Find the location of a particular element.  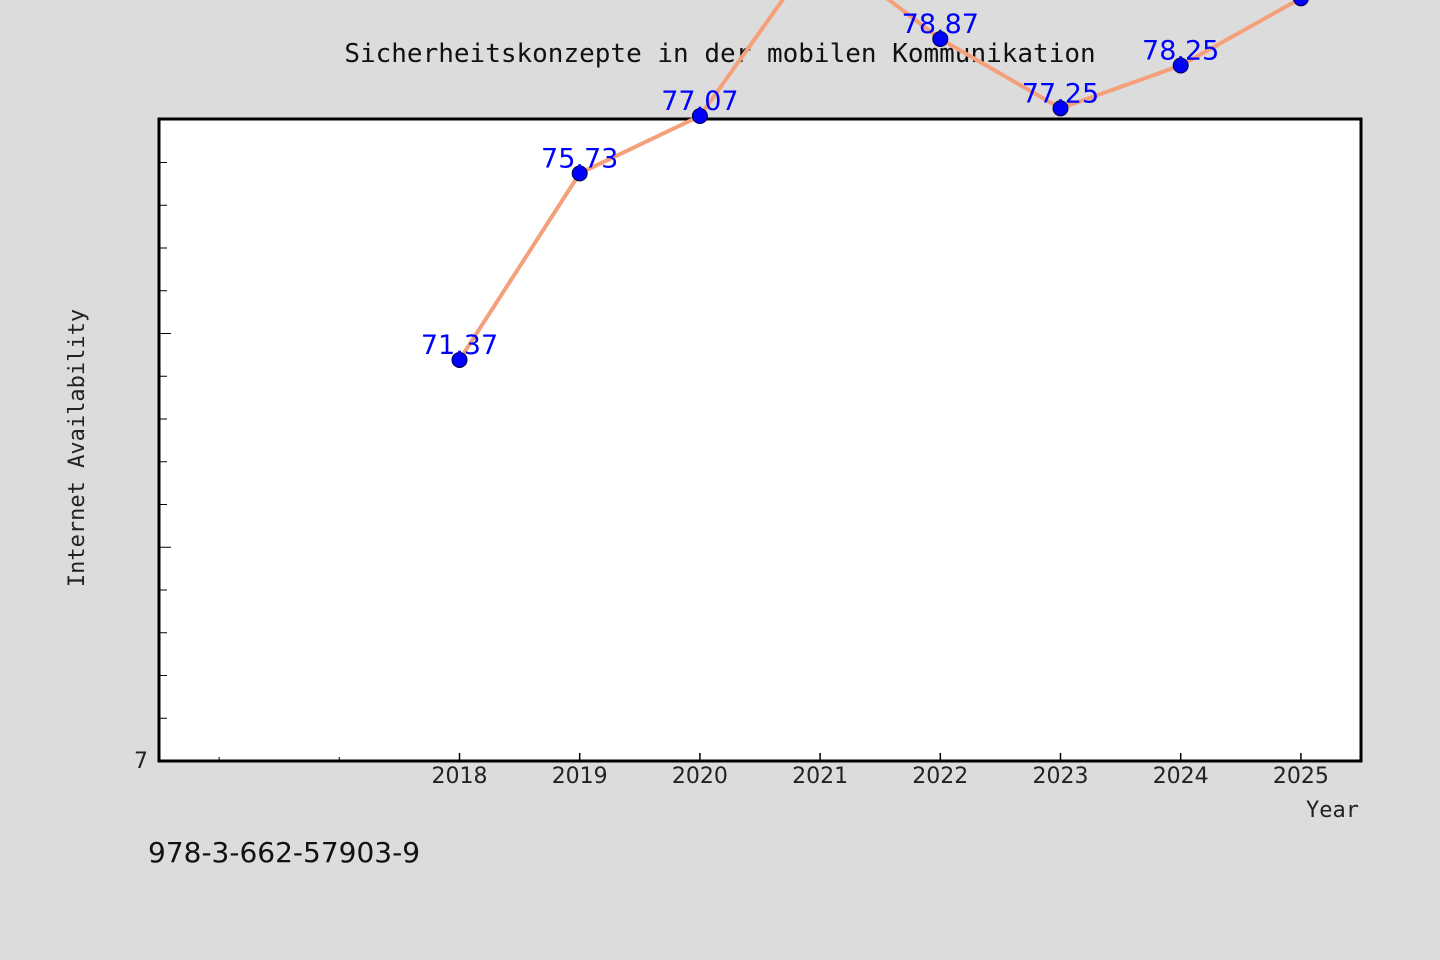

y-tick-label: 7 is located at coordinates (141, 761).